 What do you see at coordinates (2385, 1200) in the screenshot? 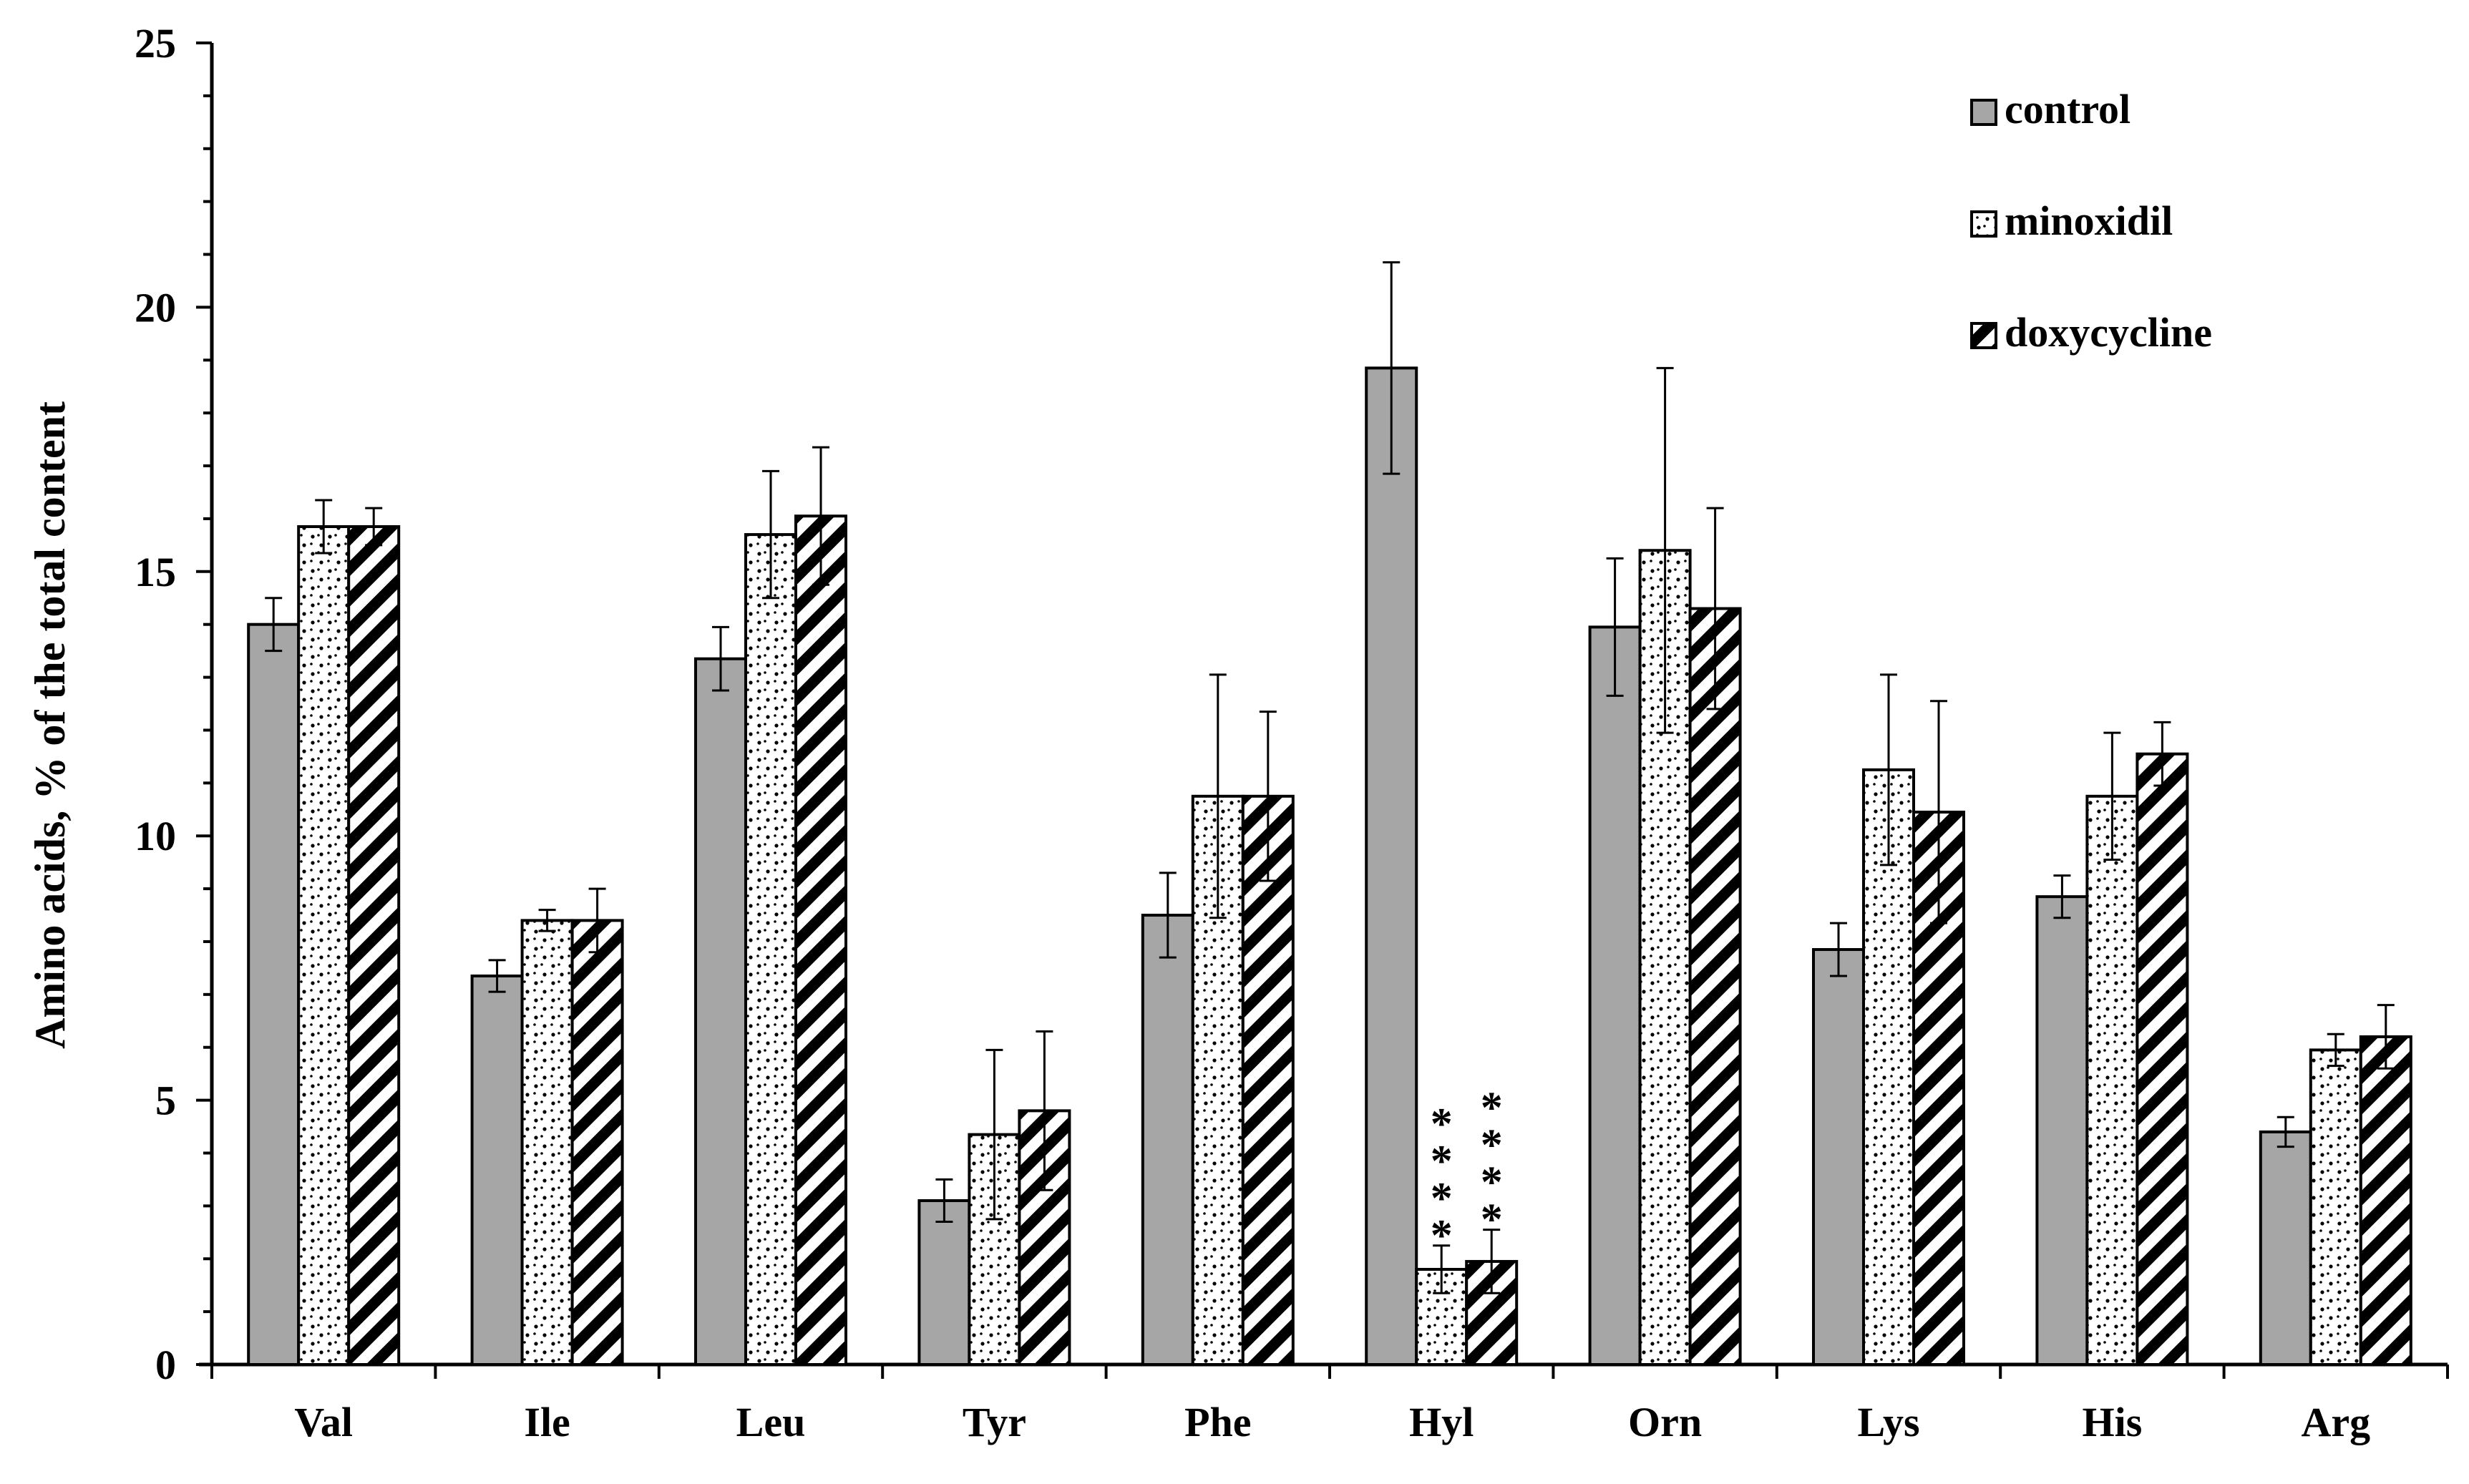
I see `bar-doxycycline-Arg` at bounding box center [2385, 1200].